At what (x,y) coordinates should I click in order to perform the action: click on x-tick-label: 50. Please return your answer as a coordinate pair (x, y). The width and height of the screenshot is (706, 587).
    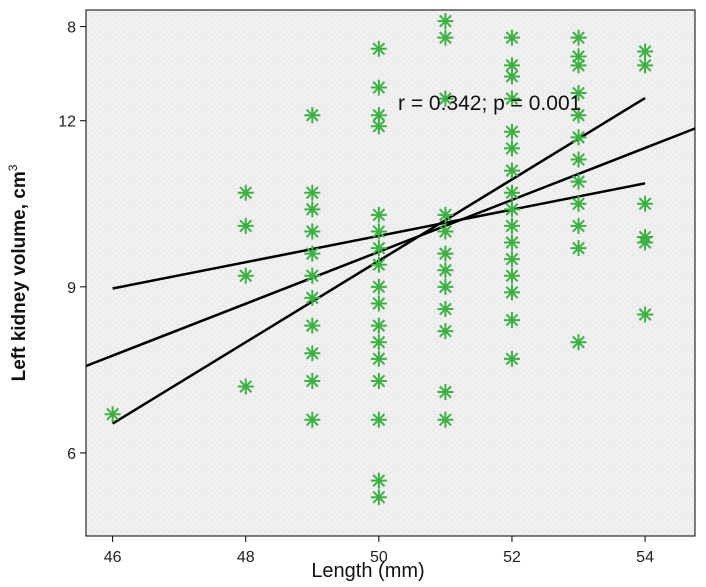
    Looking at the image, I should click on (379, 557).